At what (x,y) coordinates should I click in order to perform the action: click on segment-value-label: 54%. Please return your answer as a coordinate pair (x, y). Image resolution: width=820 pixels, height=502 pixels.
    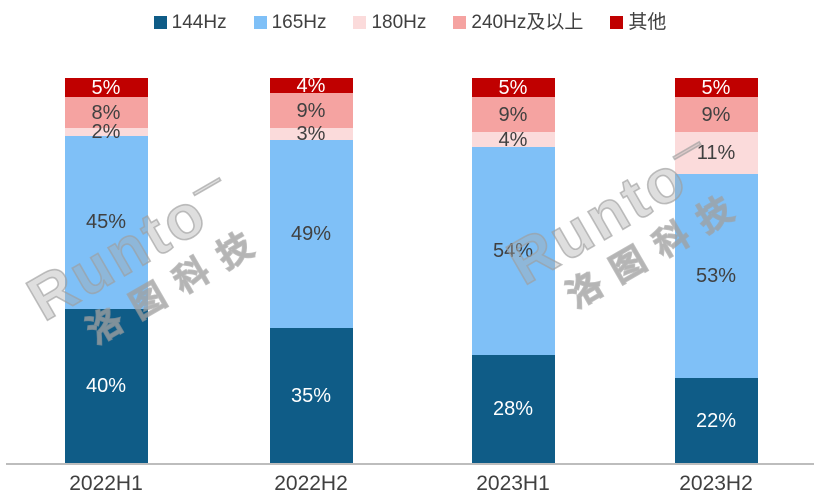
    Looking at the image, I should click on (513, 251).